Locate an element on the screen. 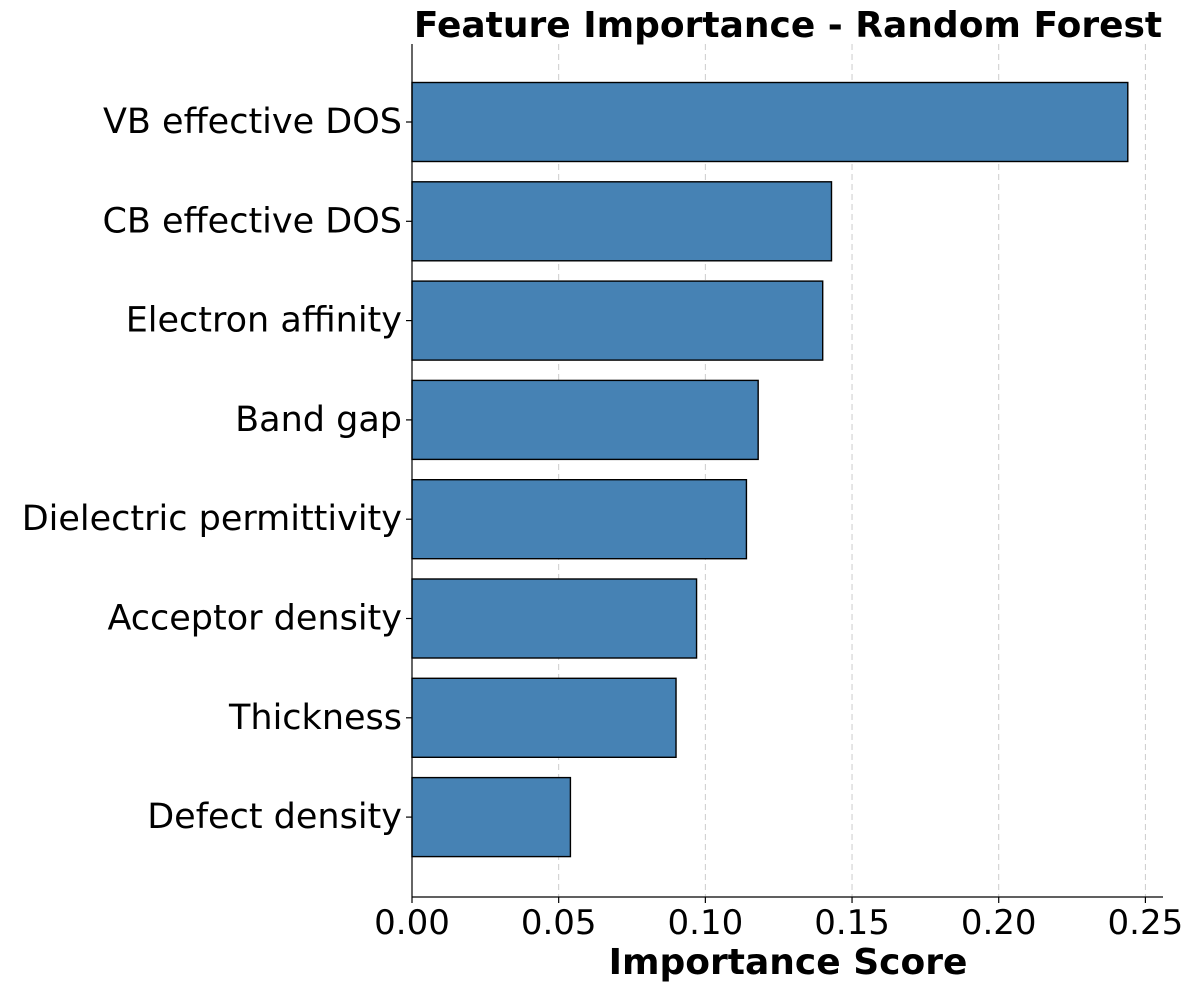 The width and height of the screenshot is (1194, 989). category-label: Dielectric permittivity is located at coordinates (212, 519).